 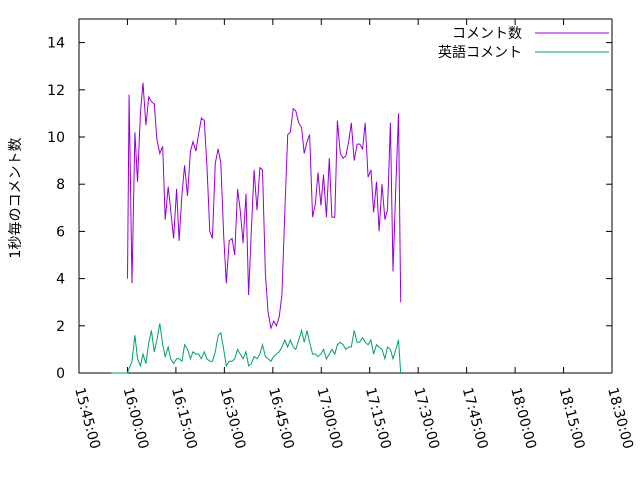 What do you see at coordinates (60, 374) in the screenshot?
I see `y-tick-label: 0` at bounding box center [60, 374].